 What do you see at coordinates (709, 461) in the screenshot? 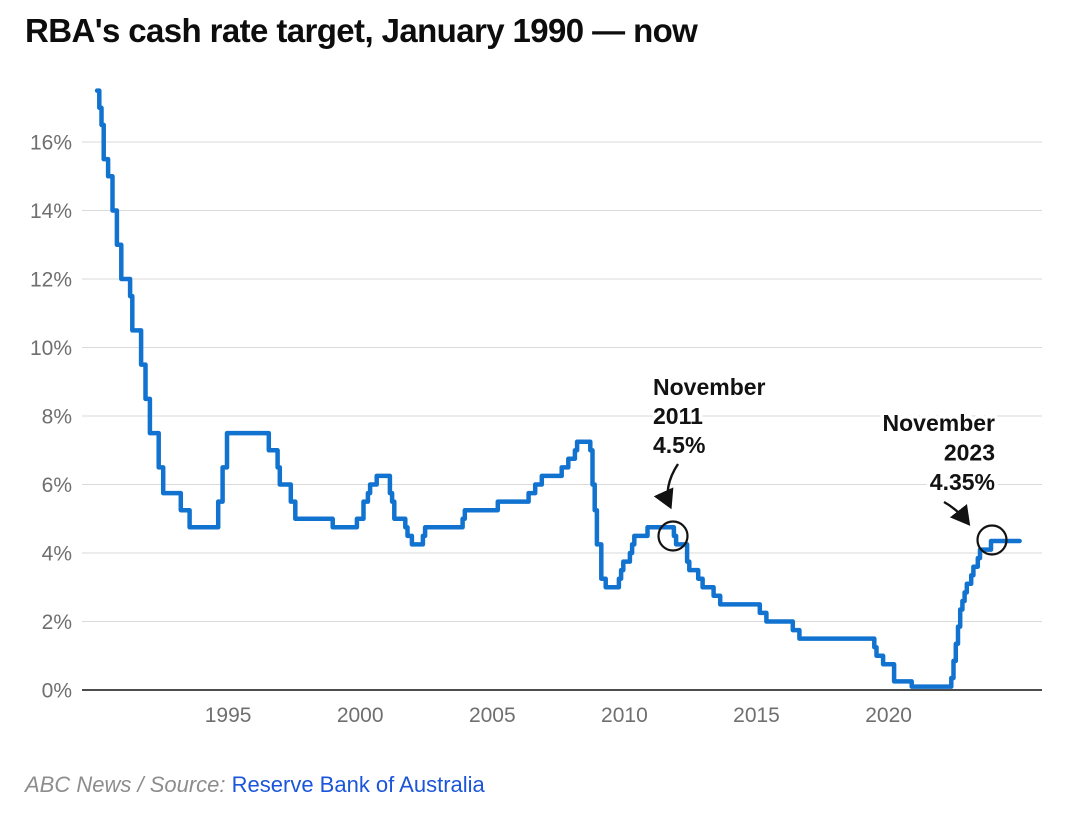
I see `annotation-nov-2011: November 2011 4.5%` at bounding box center [709, 461].